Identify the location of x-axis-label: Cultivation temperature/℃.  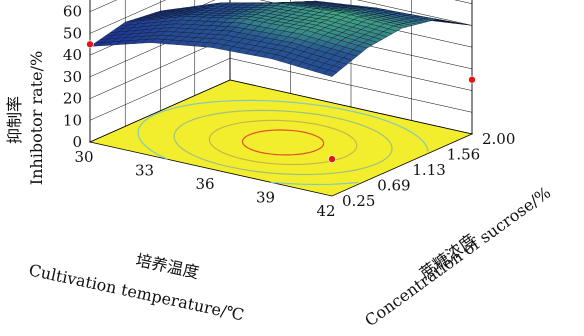
(136, 292).